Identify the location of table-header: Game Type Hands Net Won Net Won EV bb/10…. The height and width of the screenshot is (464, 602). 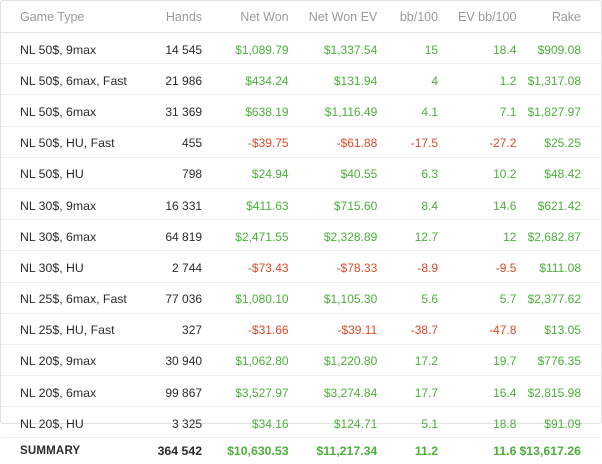
(301, 17).